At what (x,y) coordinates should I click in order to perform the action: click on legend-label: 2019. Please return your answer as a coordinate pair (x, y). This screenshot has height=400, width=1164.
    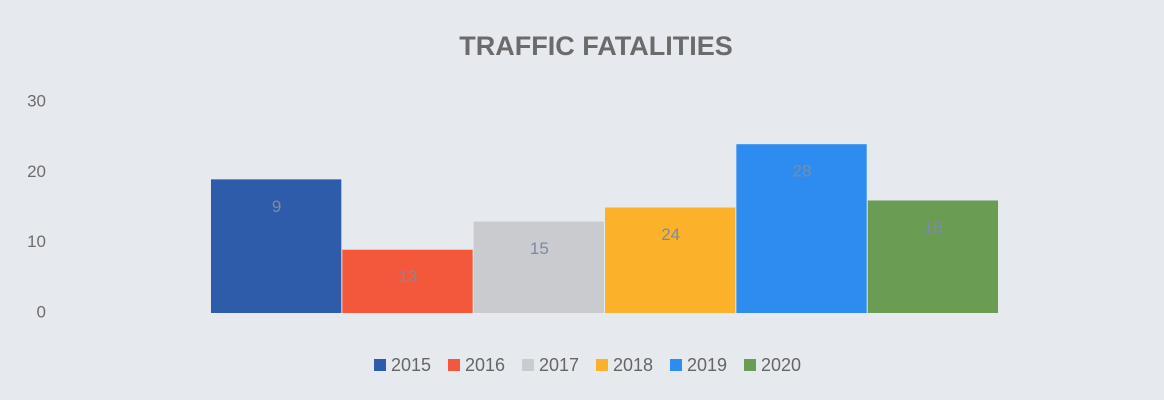
    Looking at the image, I should click on (707, 365).